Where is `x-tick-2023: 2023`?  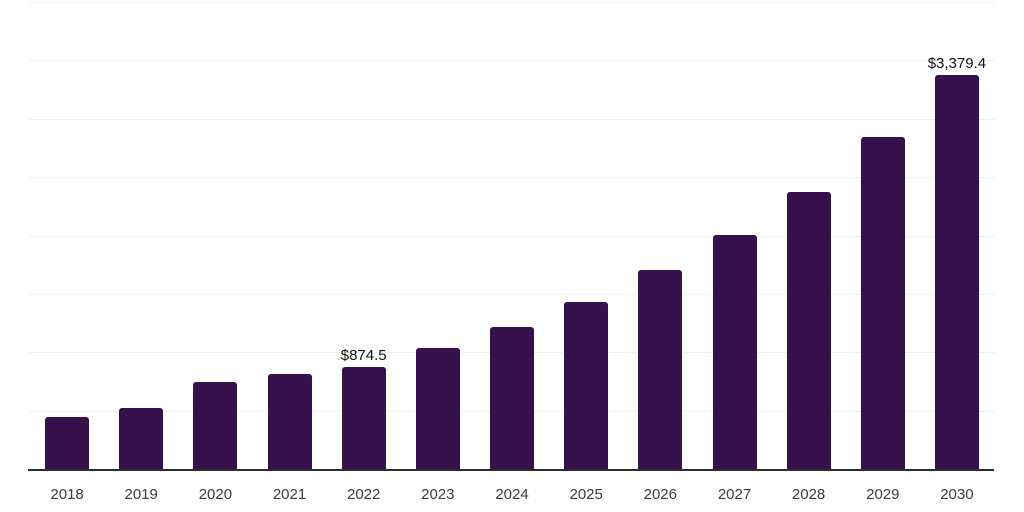 x-tick-2023: 2023 is located at coordinates (438, 494).